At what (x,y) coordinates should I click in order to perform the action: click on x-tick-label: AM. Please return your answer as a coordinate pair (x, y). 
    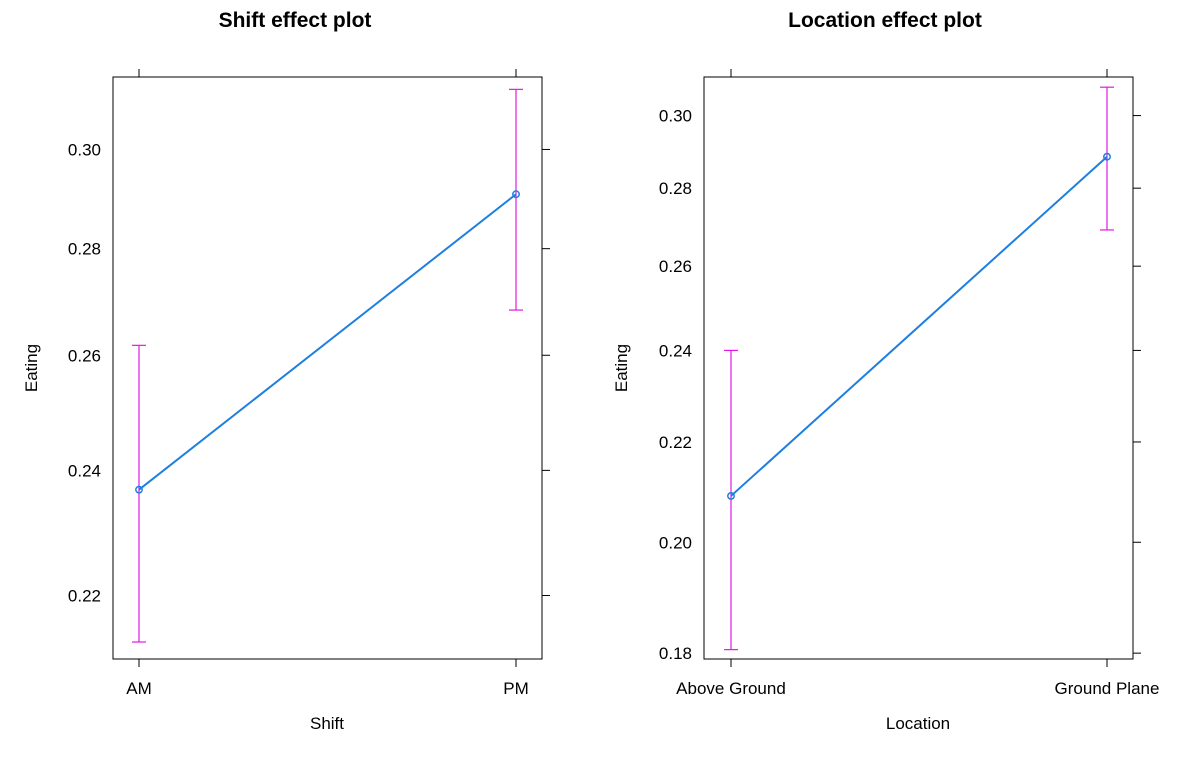
    Looking at the image, I should click on (139, 688).